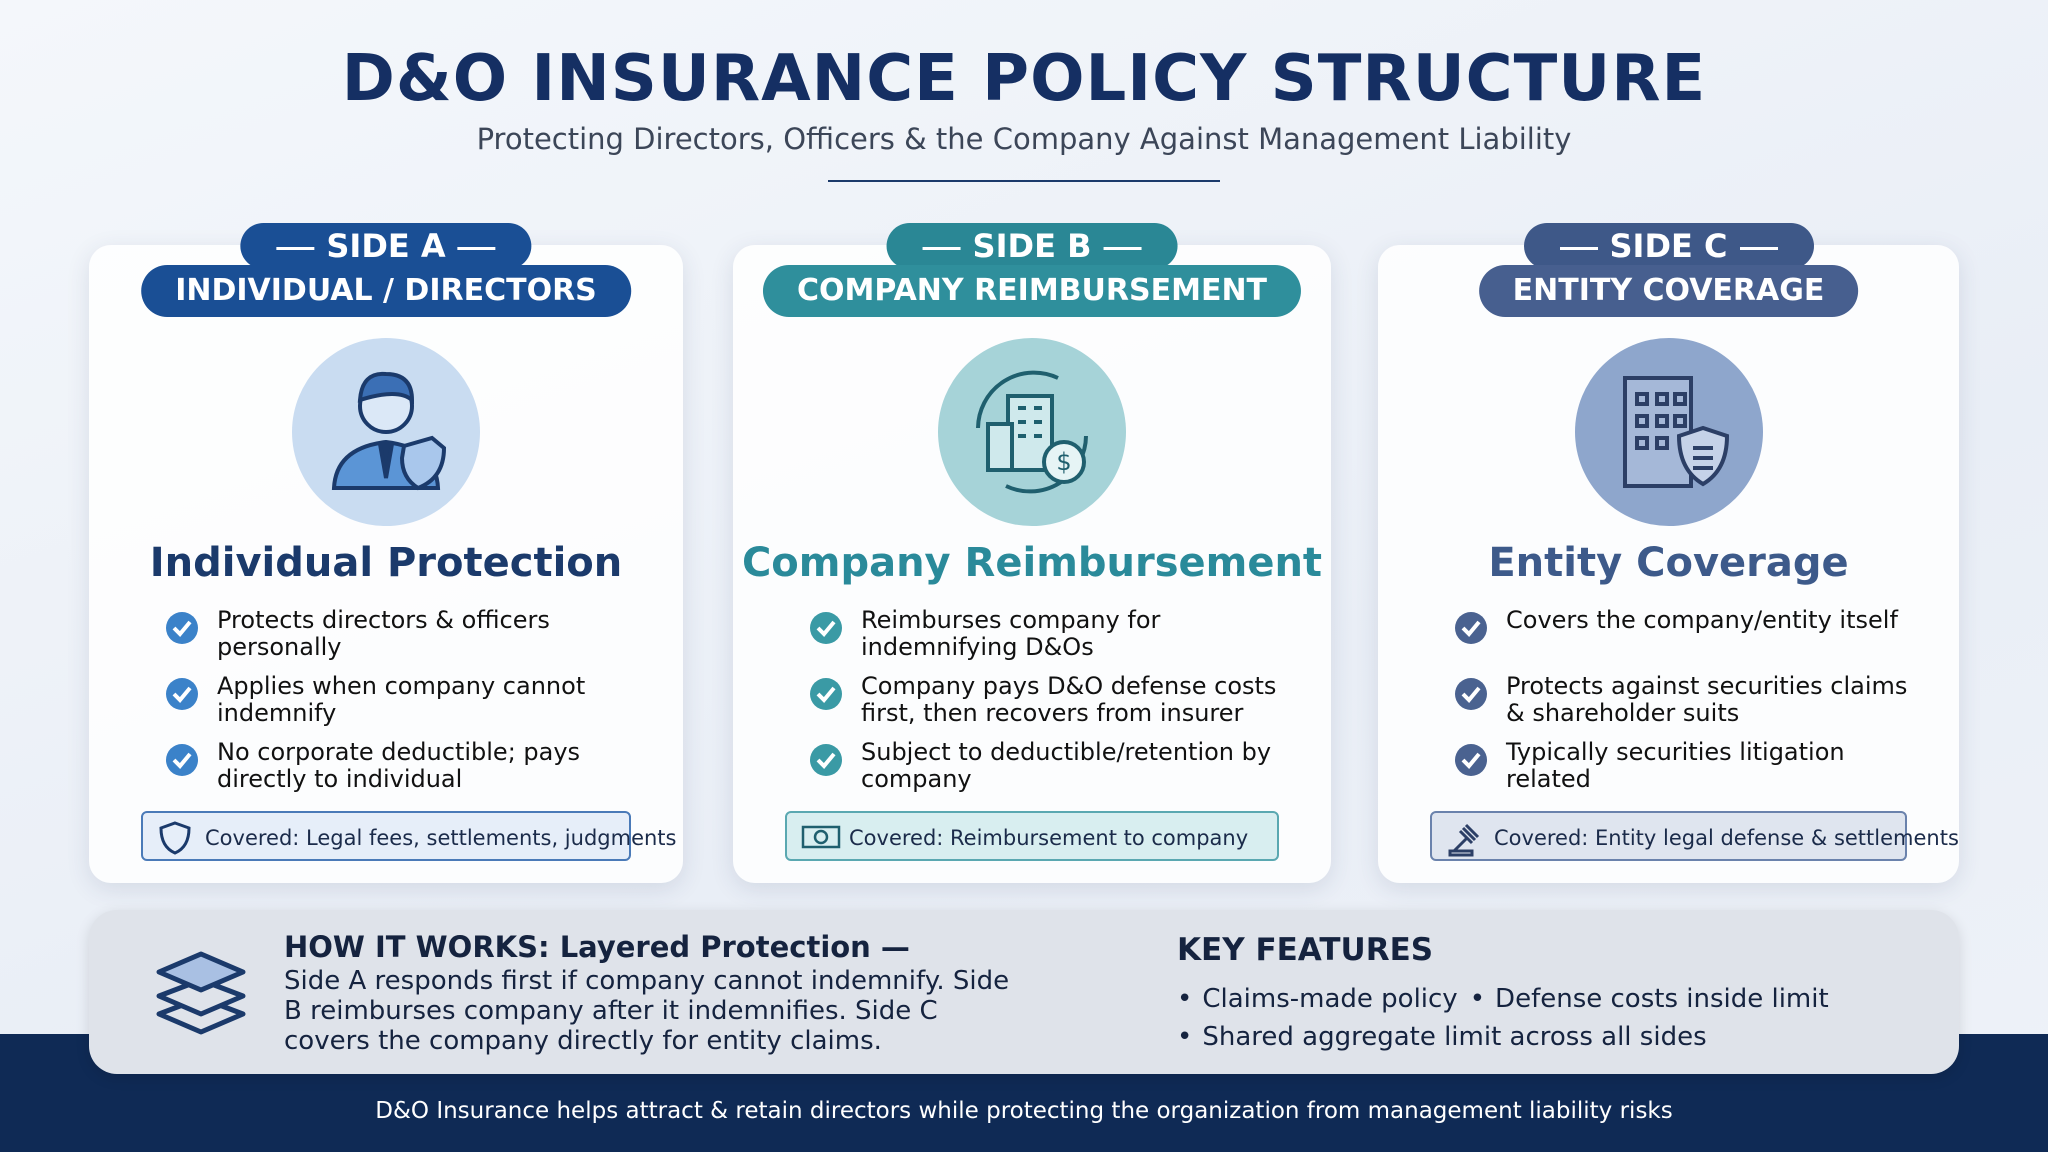 This screenshot has width=2048, height=1152. I want to click on card-heading: Individual Protection, so click(386, 563).